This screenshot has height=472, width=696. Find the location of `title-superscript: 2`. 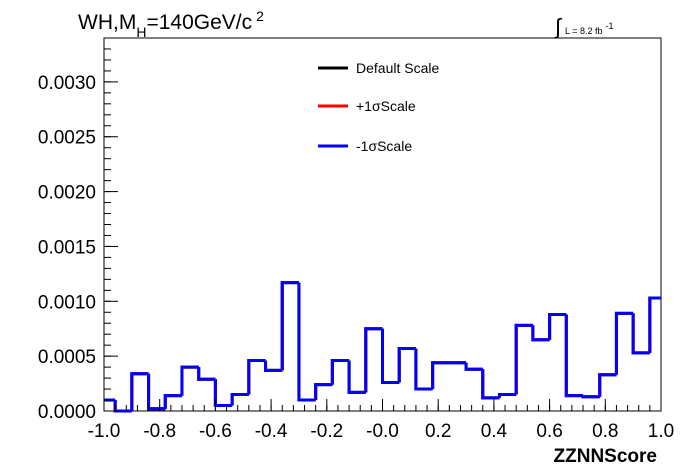

title-superscript: 2 is located at coordinates (260, 16).